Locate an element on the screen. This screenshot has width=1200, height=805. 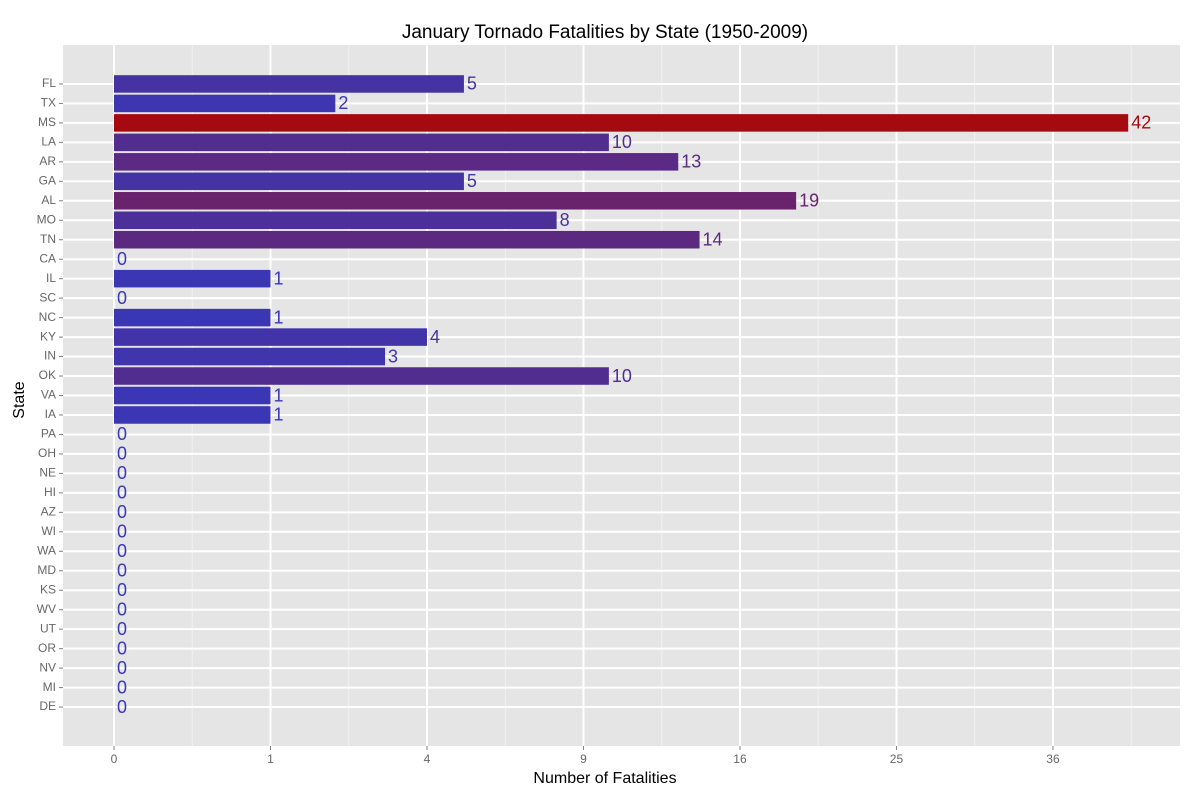
y-tick-label: MO is located at coordinates (46, 219).